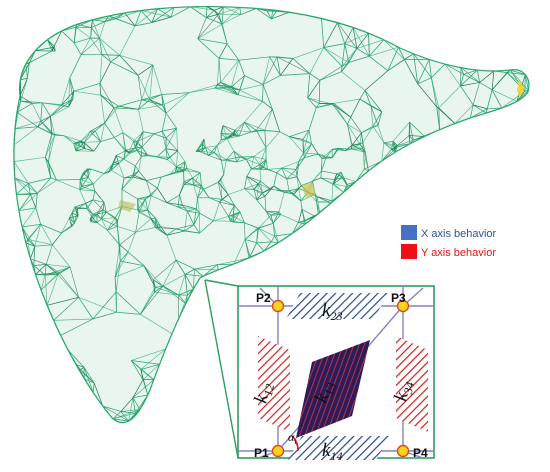  I want to click on node-p3: P3, so click(400, 302).